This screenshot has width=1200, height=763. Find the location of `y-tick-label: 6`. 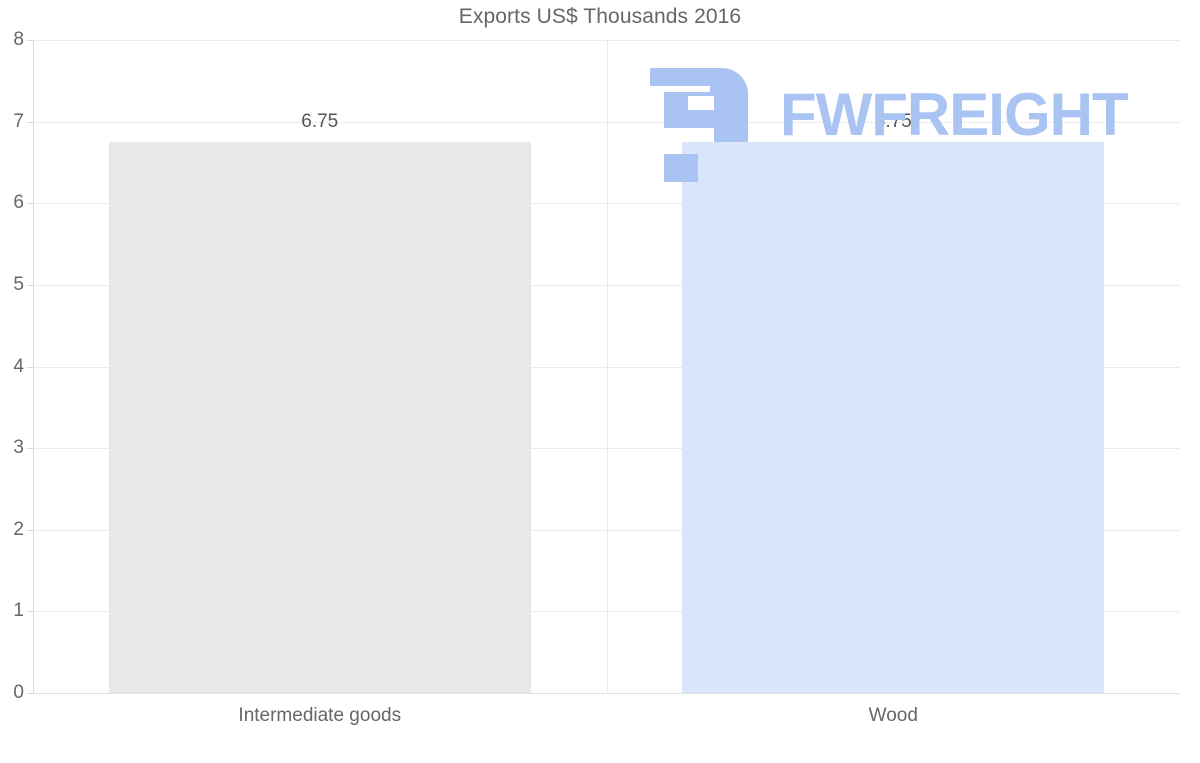

y-tick-label: 6 is located at coordinates (18, 203).